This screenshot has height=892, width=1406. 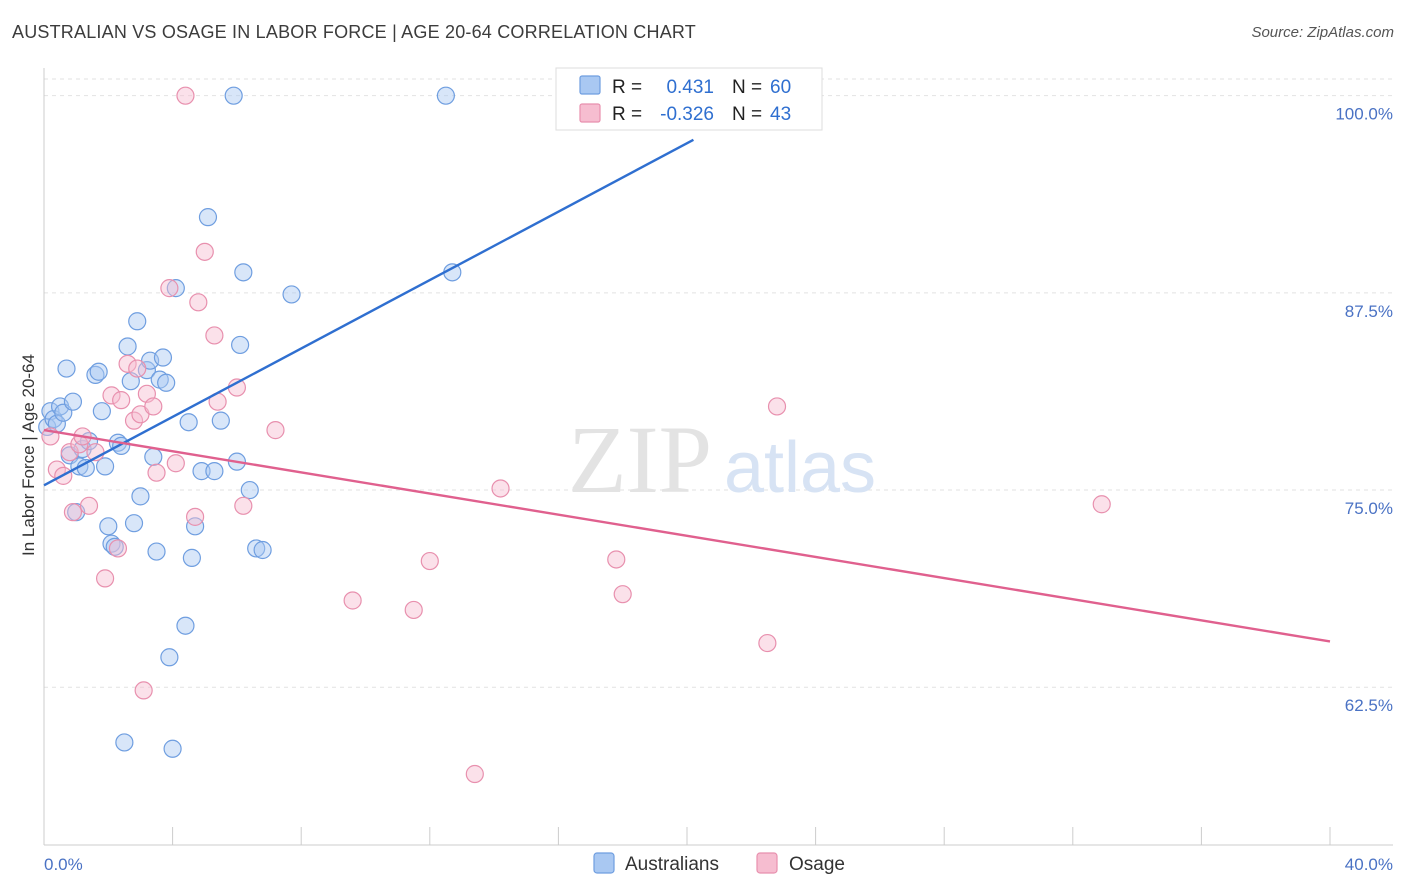 What do you see at coordinates (627, 114) in the screenshot?
I see `legend-r-label-osage: R =` at bounding box center [627, 114].